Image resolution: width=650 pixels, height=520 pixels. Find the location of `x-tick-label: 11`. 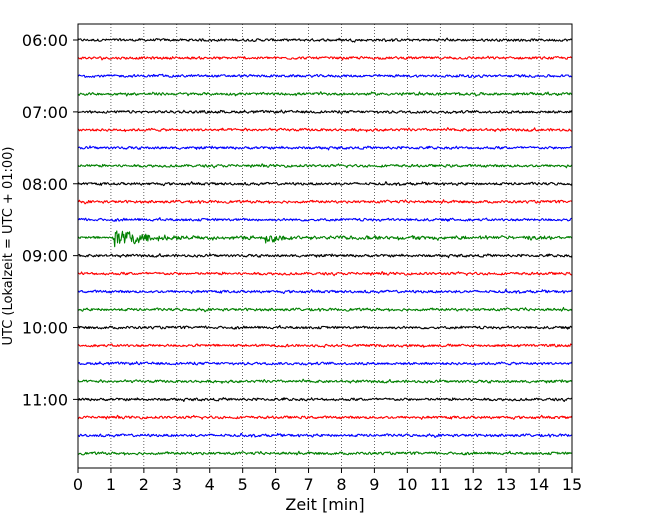

x-tick-label: 11 is located at coordinates (440, 484).